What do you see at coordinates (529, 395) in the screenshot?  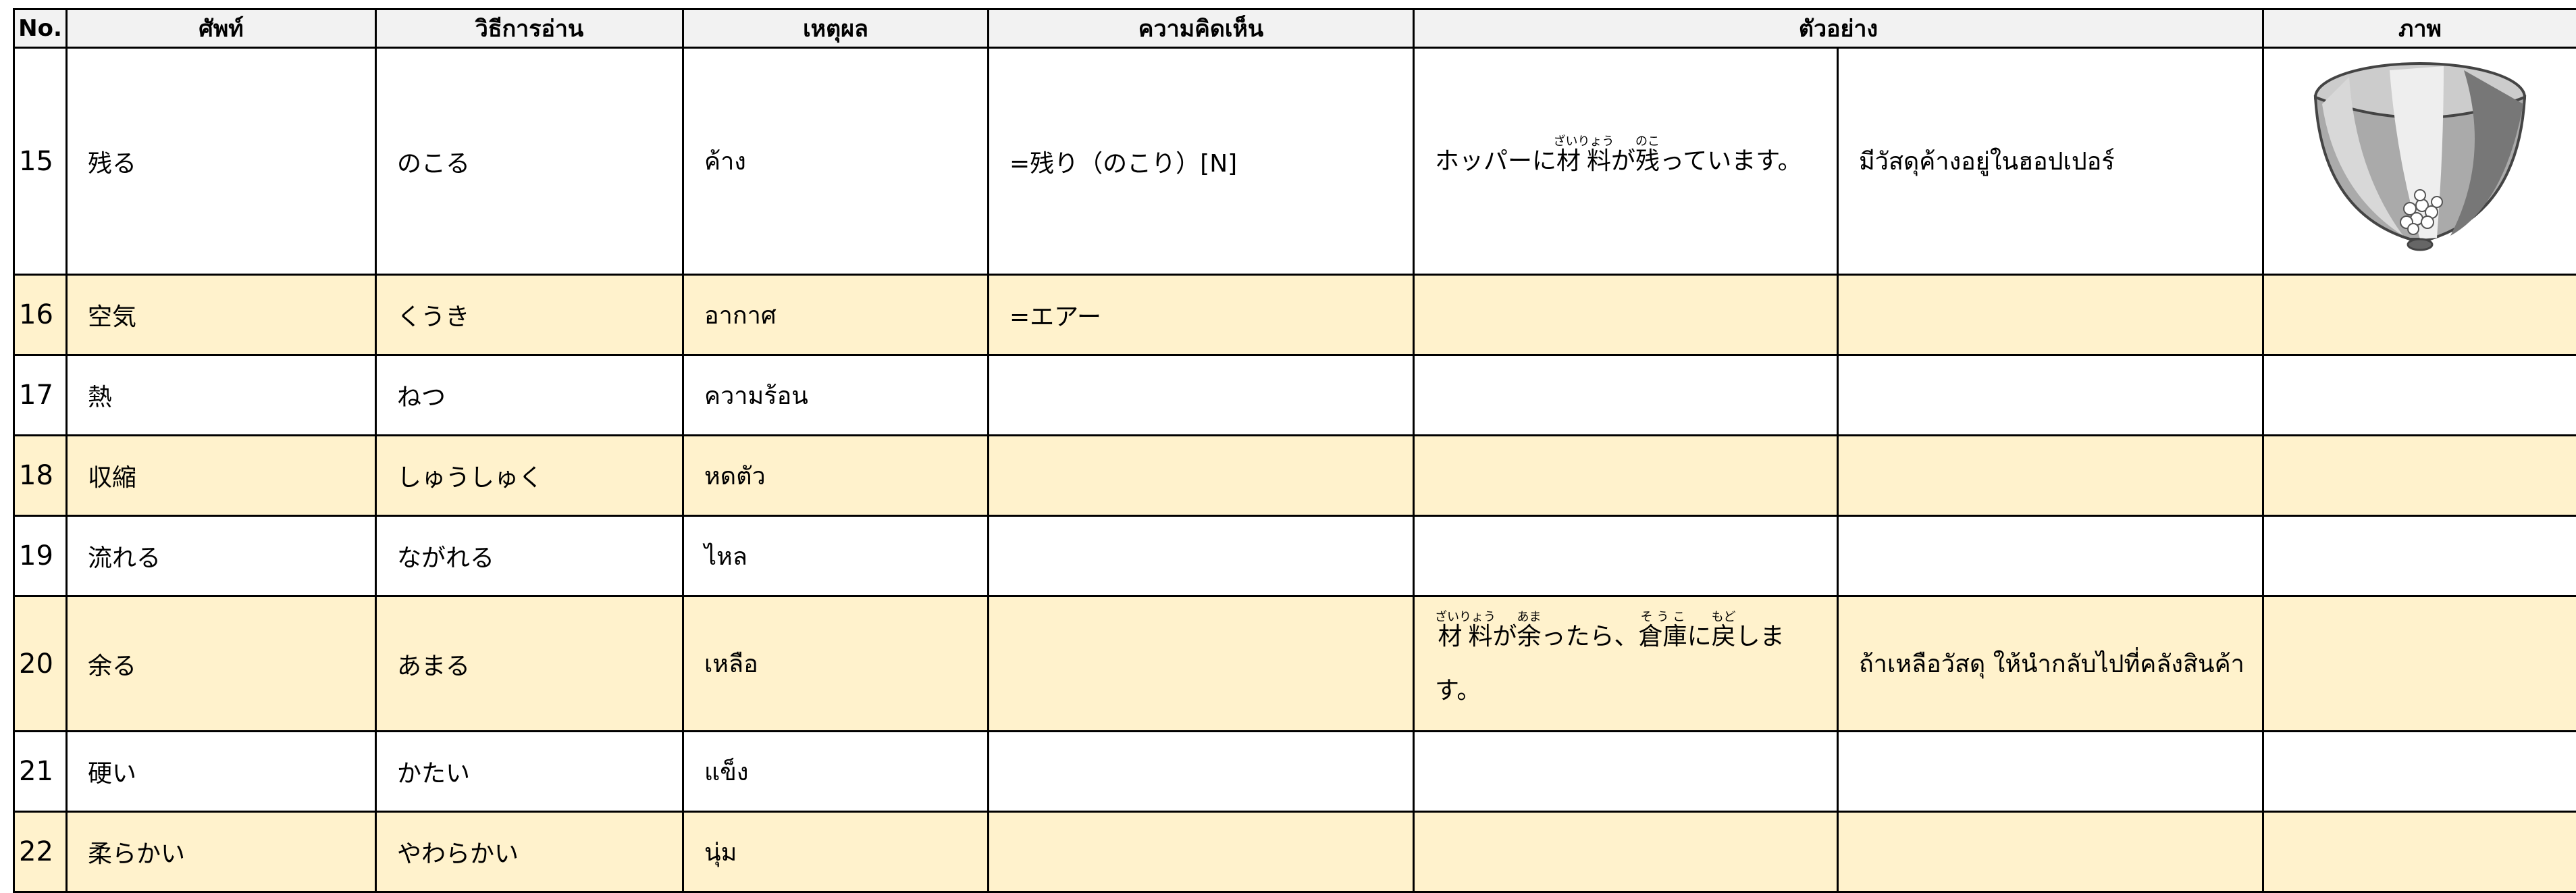 I see `reading-cell: ねつ` at bounding box center [529, 395].